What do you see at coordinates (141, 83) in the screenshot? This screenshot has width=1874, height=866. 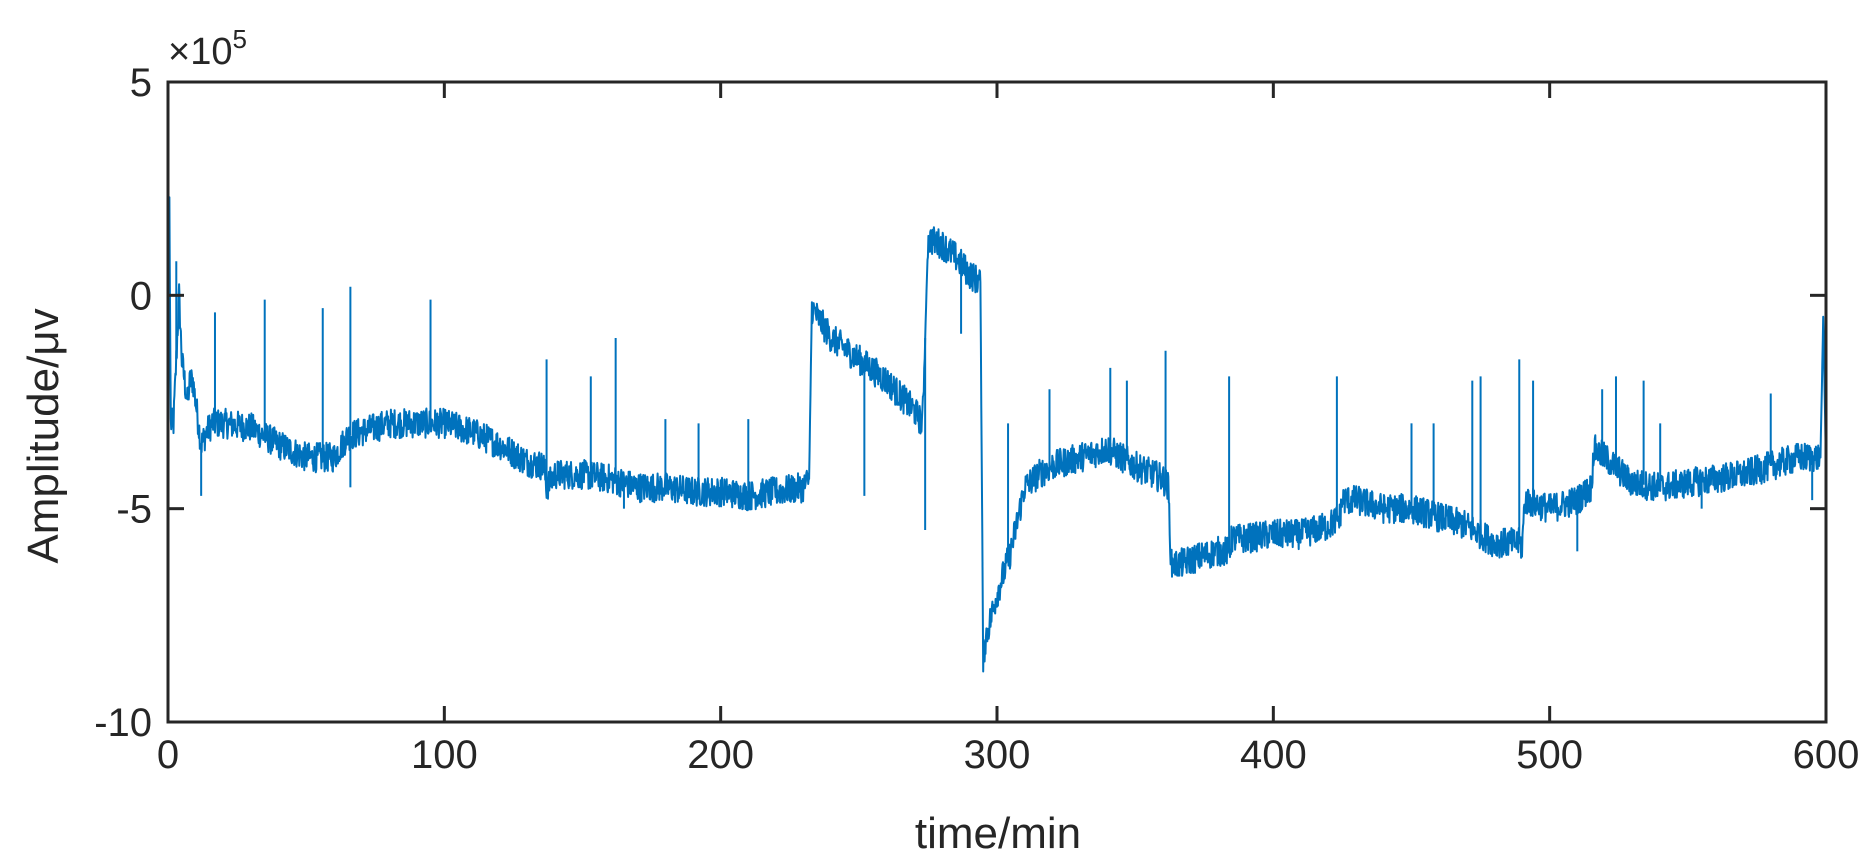 I see `y-tick-label: 5` at bounding box center [141, 83].